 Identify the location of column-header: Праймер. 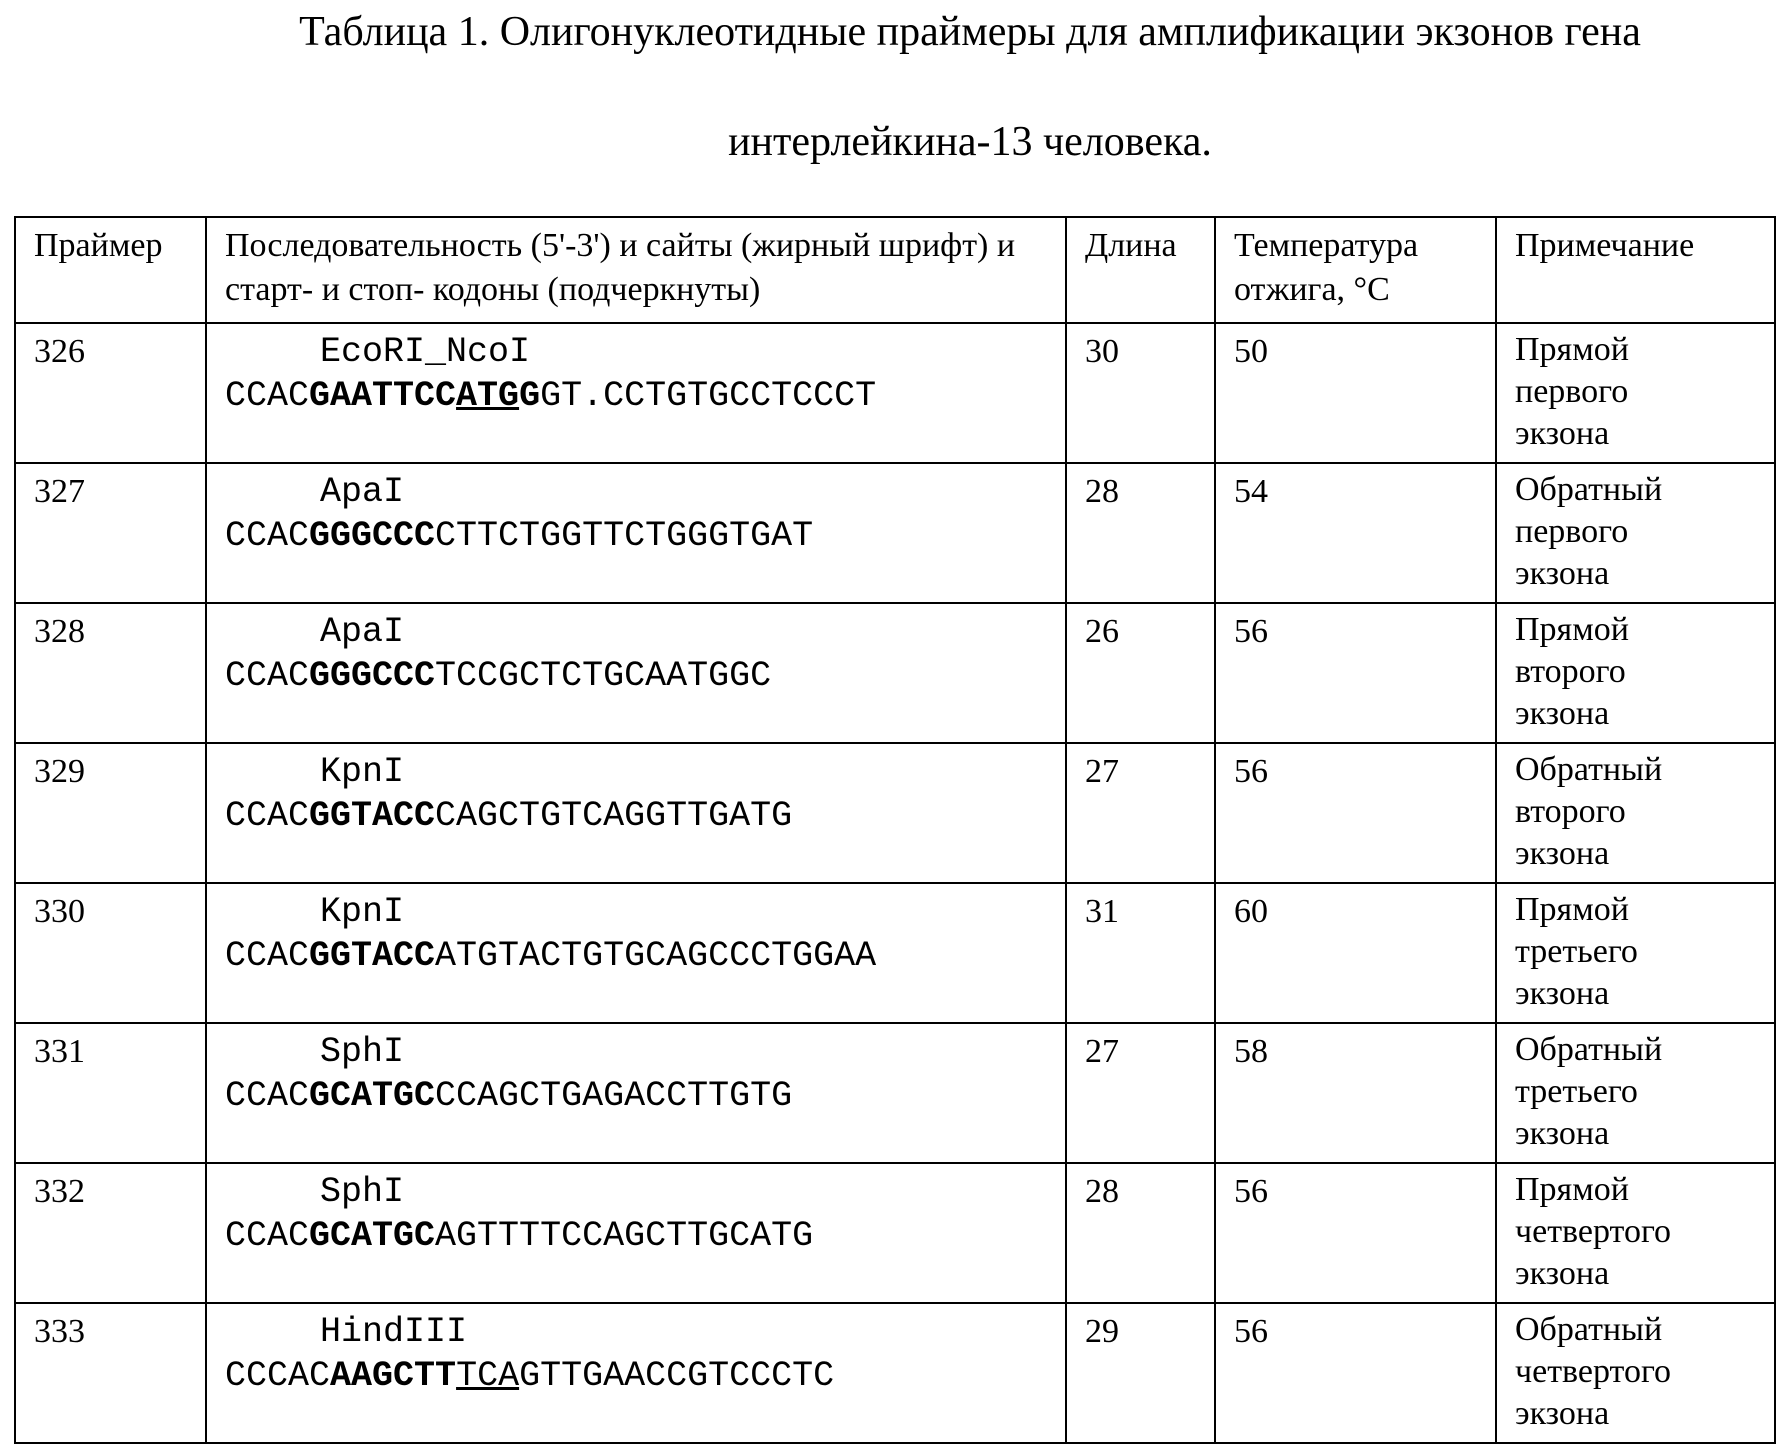
(110, 270).